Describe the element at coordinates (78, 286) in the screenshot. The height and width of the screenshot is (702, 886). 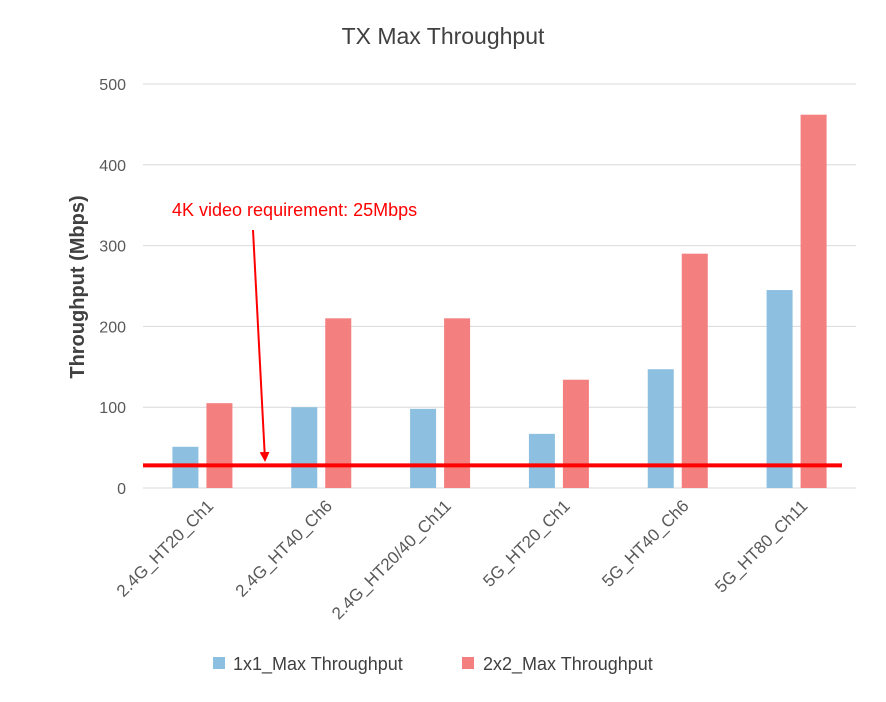
I see `y-axis-label: Throughput (Mbps)` at that location.